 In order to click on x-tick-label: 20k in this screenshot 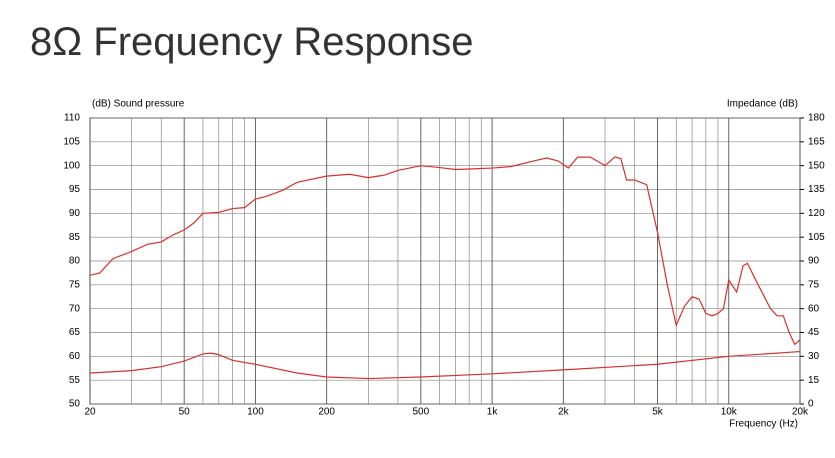, I will do `click(800, 412)`.